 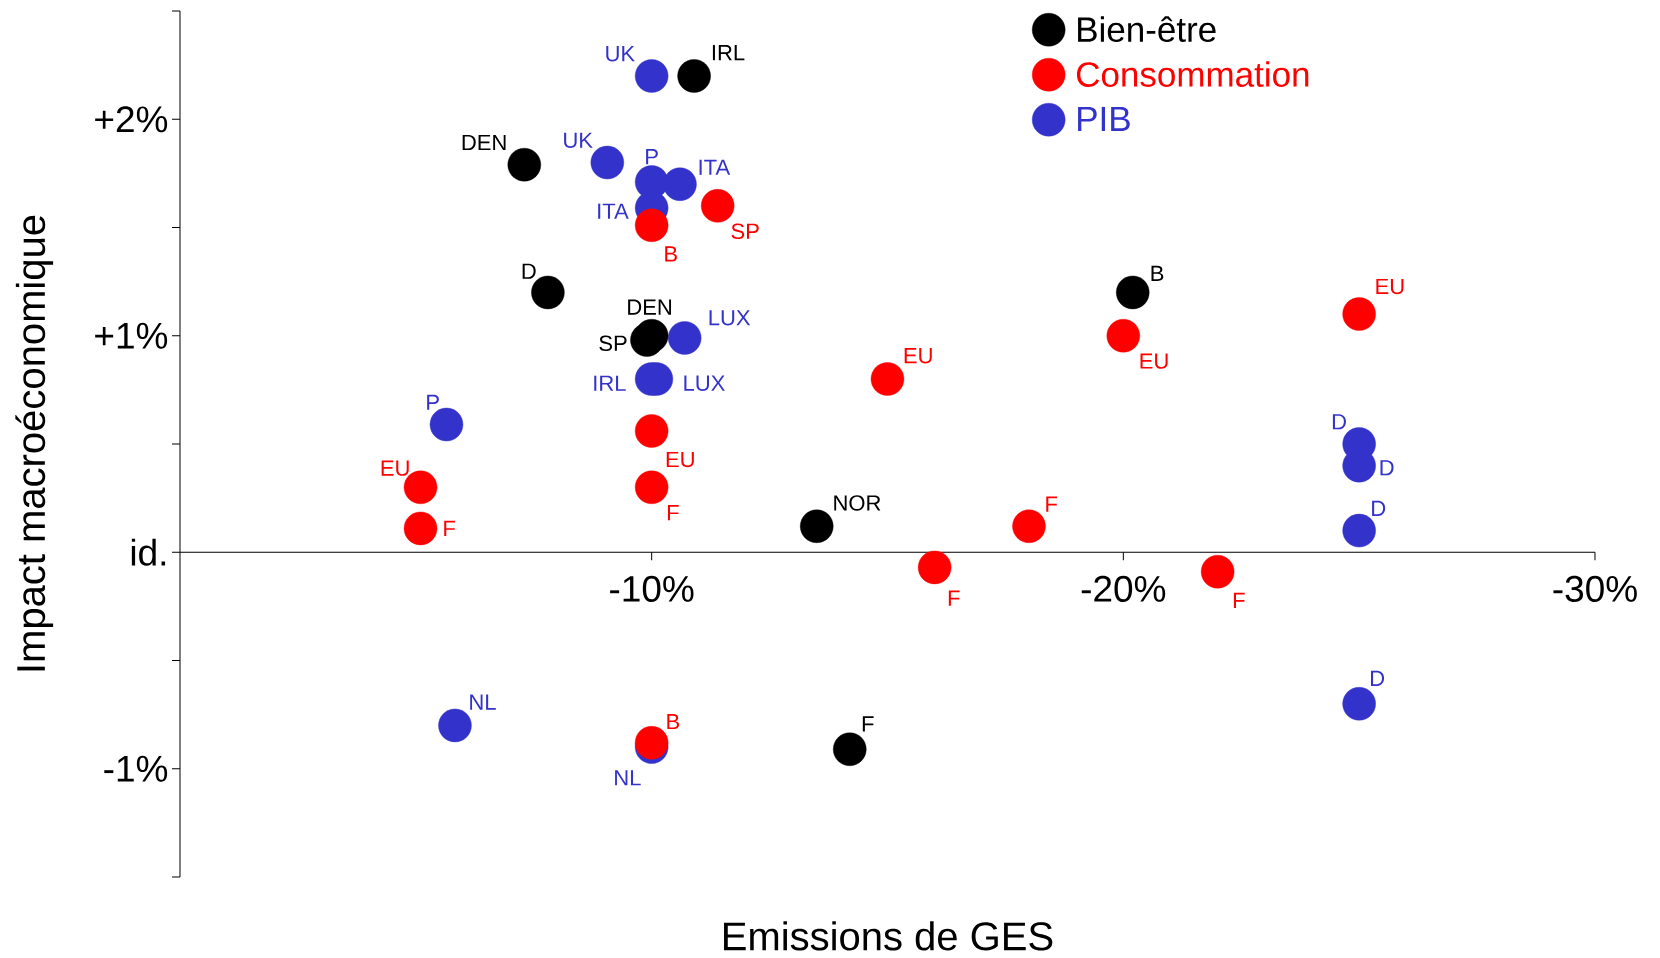 What do you see at coordinates (1104, 118) in the screenshot?
I see `legend-label: PIB` at bounding box center [1104, 118].